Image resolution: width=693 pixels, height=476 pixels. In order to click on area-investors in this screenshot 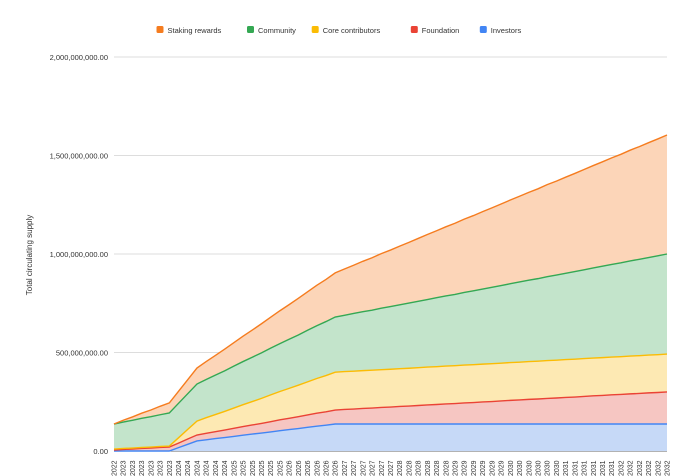, I will do `click(390, 437)`.